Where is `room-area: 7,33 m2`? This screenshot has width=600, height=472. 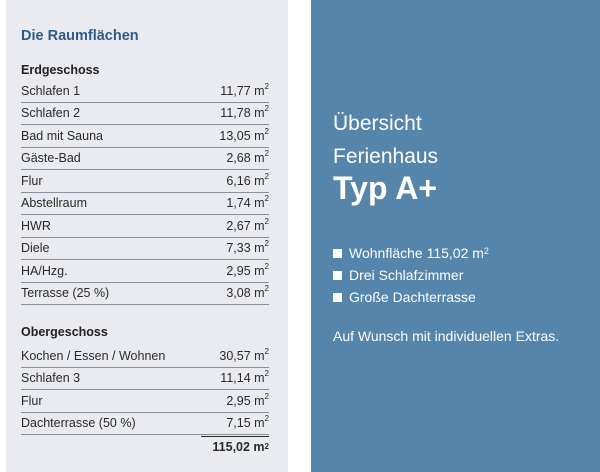 room-area: 7,33 m2 is located at coordinates (247, 247).